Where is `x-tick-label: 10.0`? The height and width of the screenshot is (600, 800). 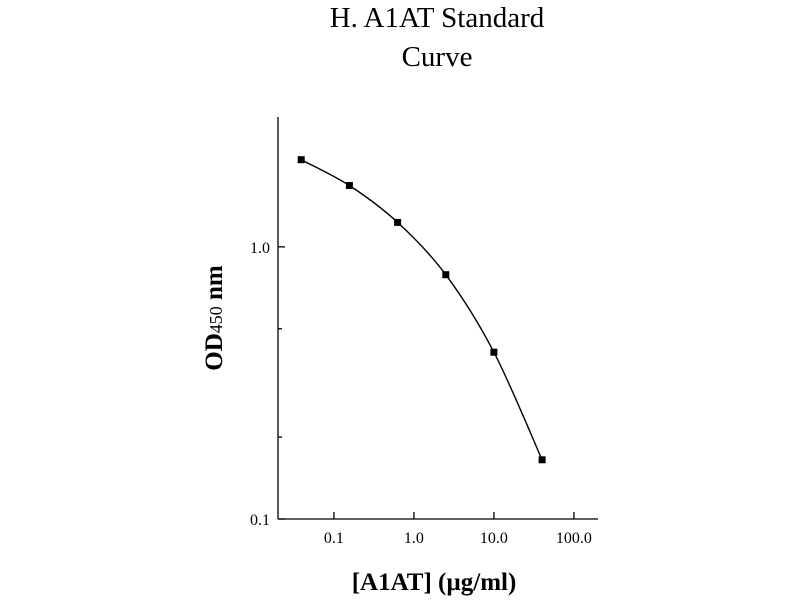
x-tick-label: 10.0 is located at coordinates (494, 538).